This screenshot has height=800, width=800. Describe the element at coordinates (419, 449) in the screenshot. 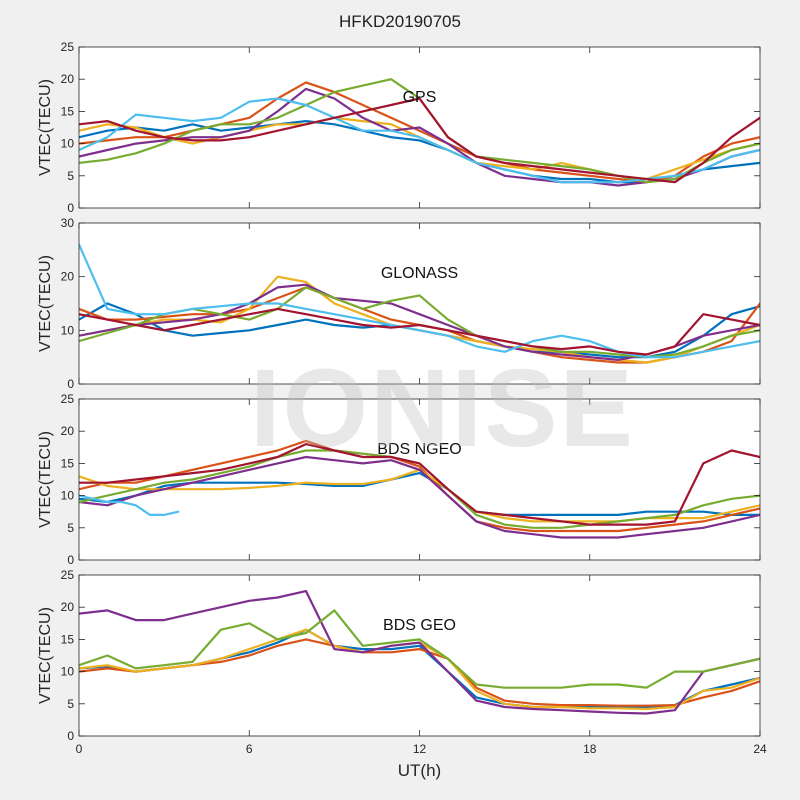

I see `panel-title: BDS NGEO` at that location.